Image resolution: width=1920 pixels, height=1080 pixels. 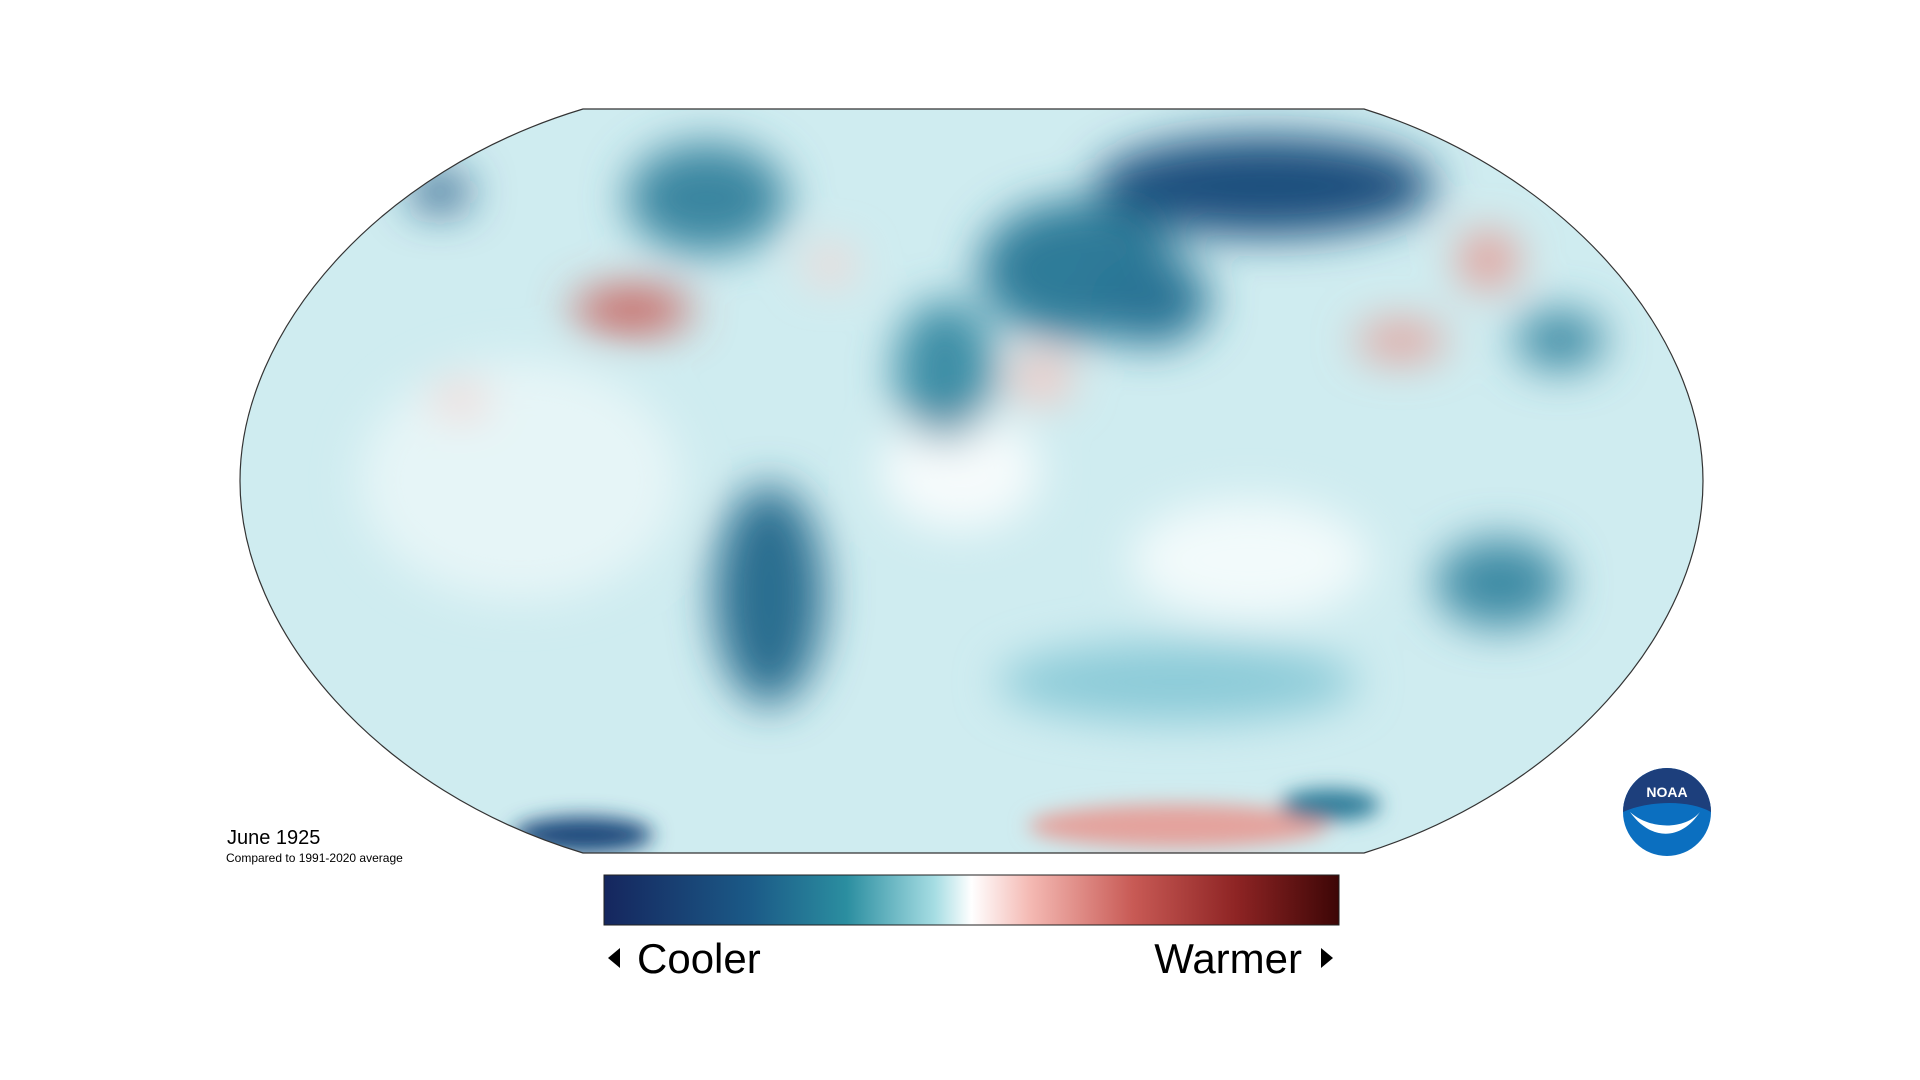 I want to click on noaa-logo: NOAA, so click(x=1667, y=812).